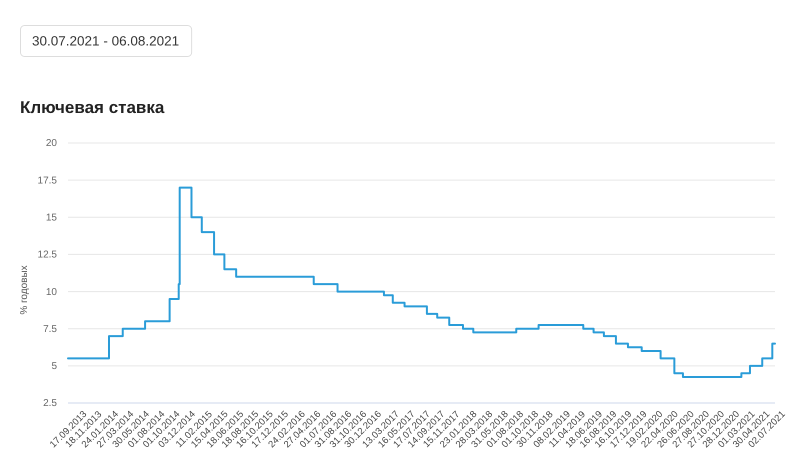 The height and width of the screenshot is (466, 800). What do you see at coordinates (50, 329) in the screenshot?
I see `y-tick-label: 7.5` at bounding box center [50, 329].